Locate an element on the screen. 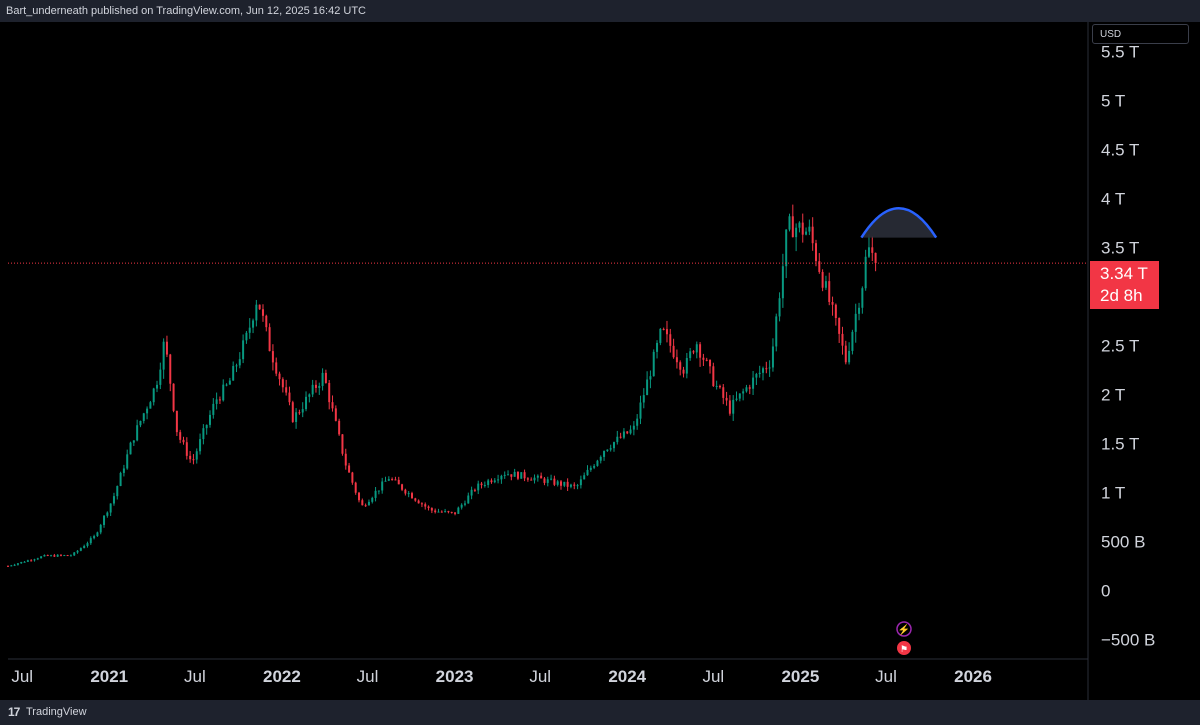 The width and height of the screenshot is (1200, 725). drawing-layer is located at coordinates (548, 235).